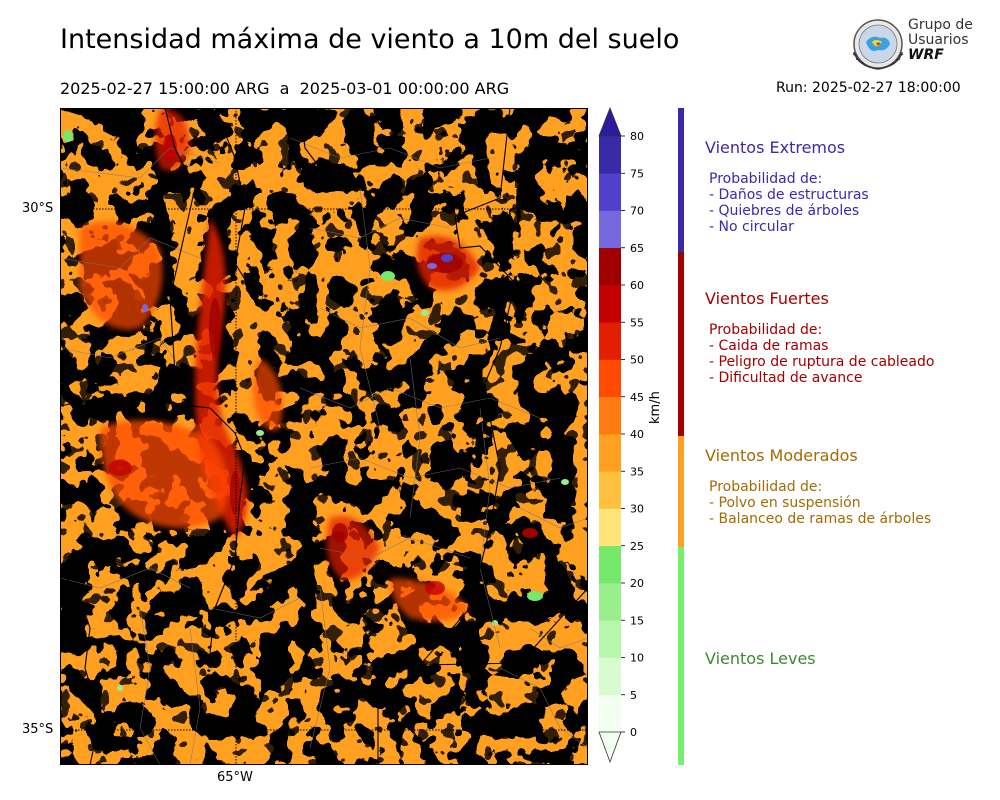  I want to click on legend-line: - Dificultad de avance, so click(786, 378).